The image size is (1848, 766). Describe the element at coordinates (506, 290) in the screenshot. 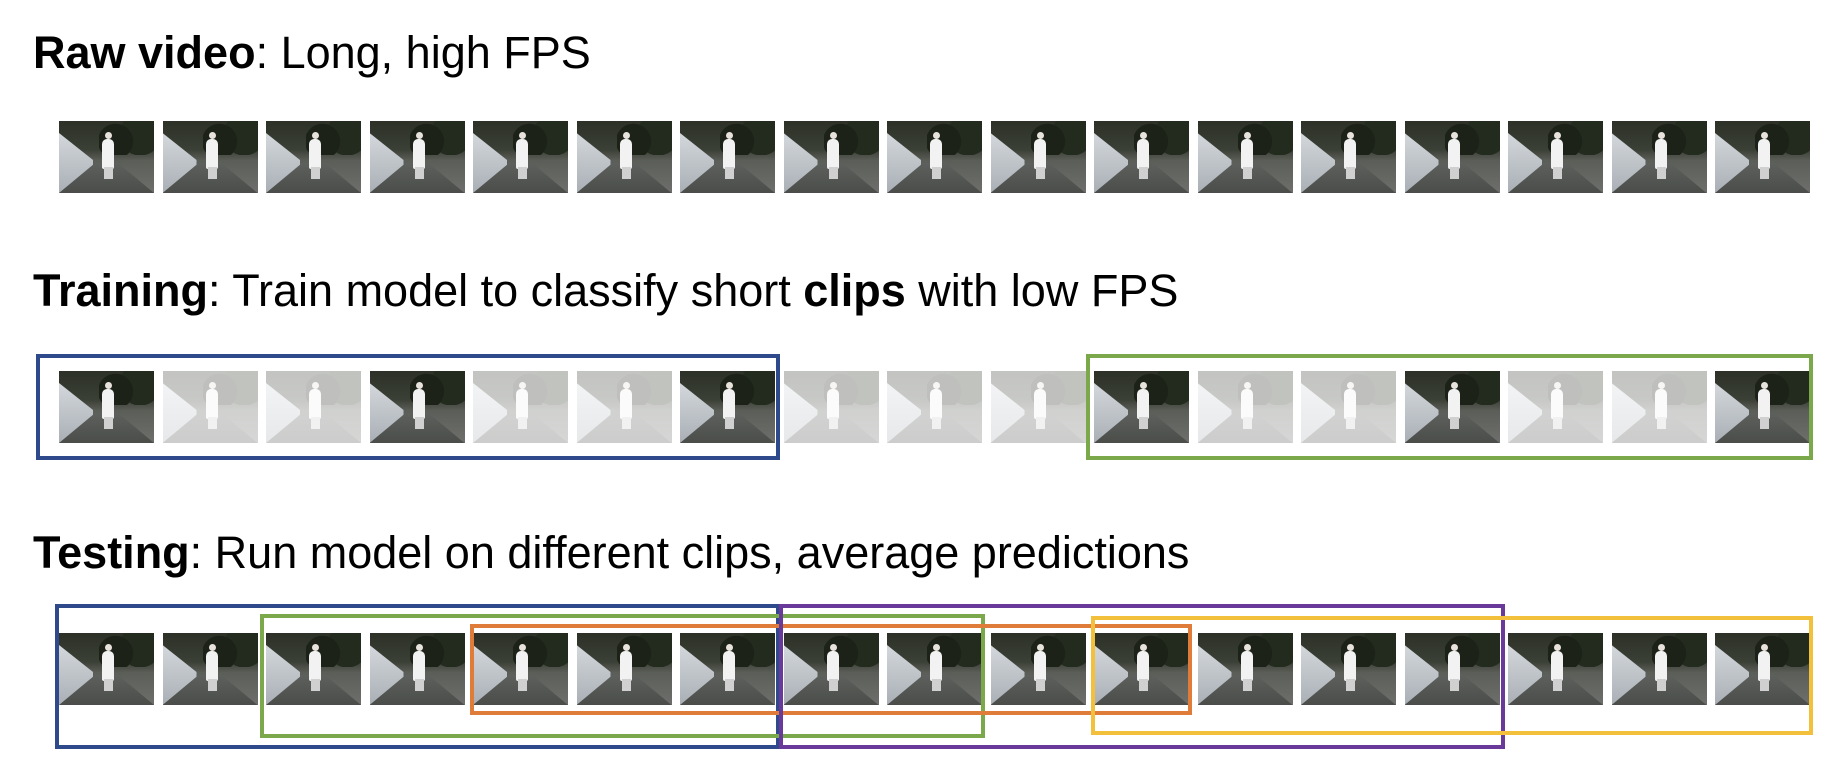

I see `training-heading-text: : Train model to classify short` at that location.